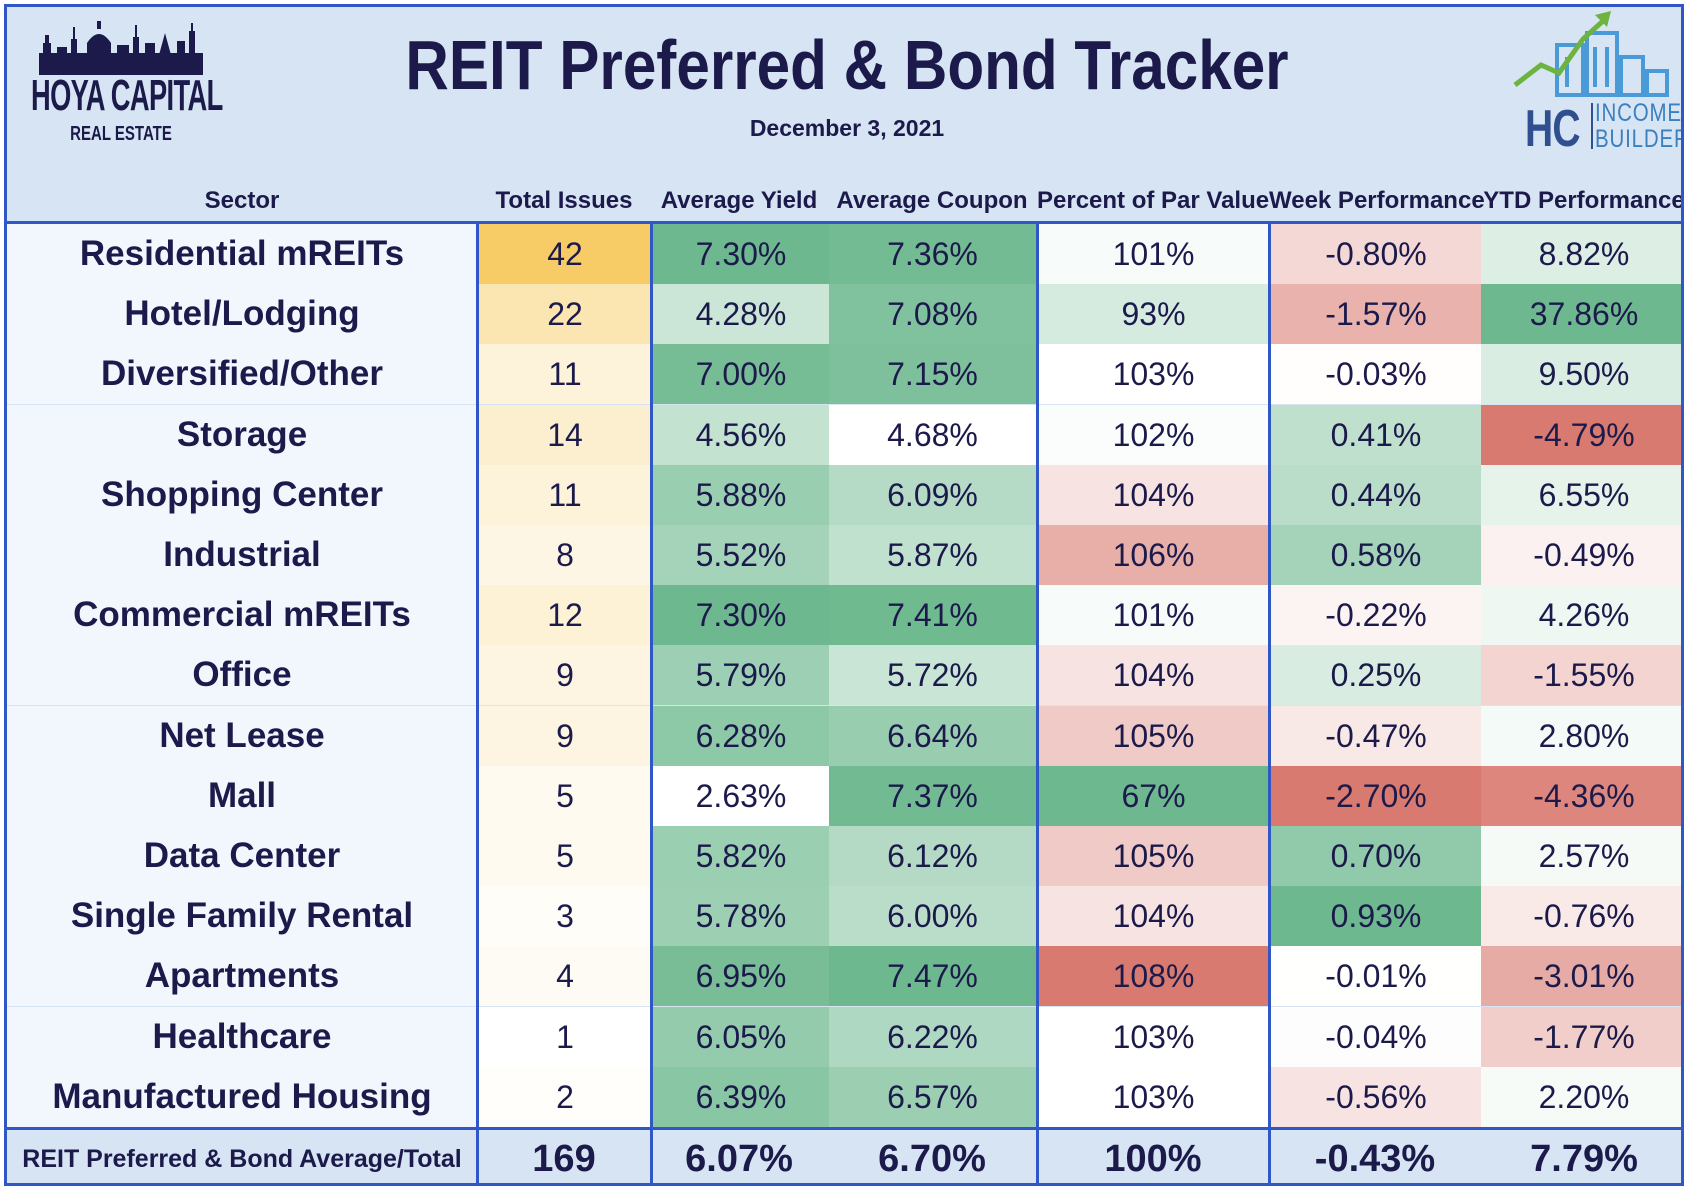 Image resolution: width=1694 pixels, height=1194 pixels. What do you see at coordinates (242, 434) in the screenshot?
I see `cell-sector: Storage` at bounding box center [242, 434].